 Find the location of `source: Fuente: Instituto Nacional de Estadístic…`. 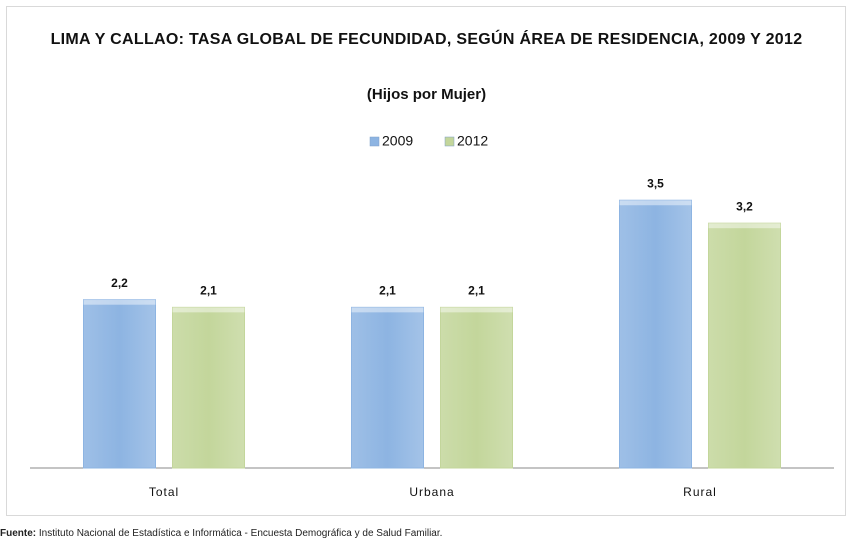

source: Fuente: Instituto Nacional de Estadístic… is located at coordinates (221, 533).